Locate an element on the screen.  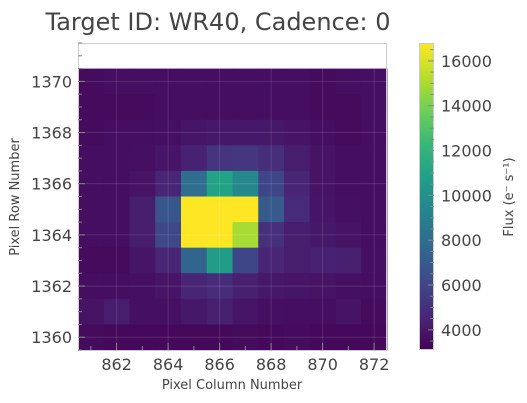
y-tick-label: 1366 is located at coordinates (51, 184).